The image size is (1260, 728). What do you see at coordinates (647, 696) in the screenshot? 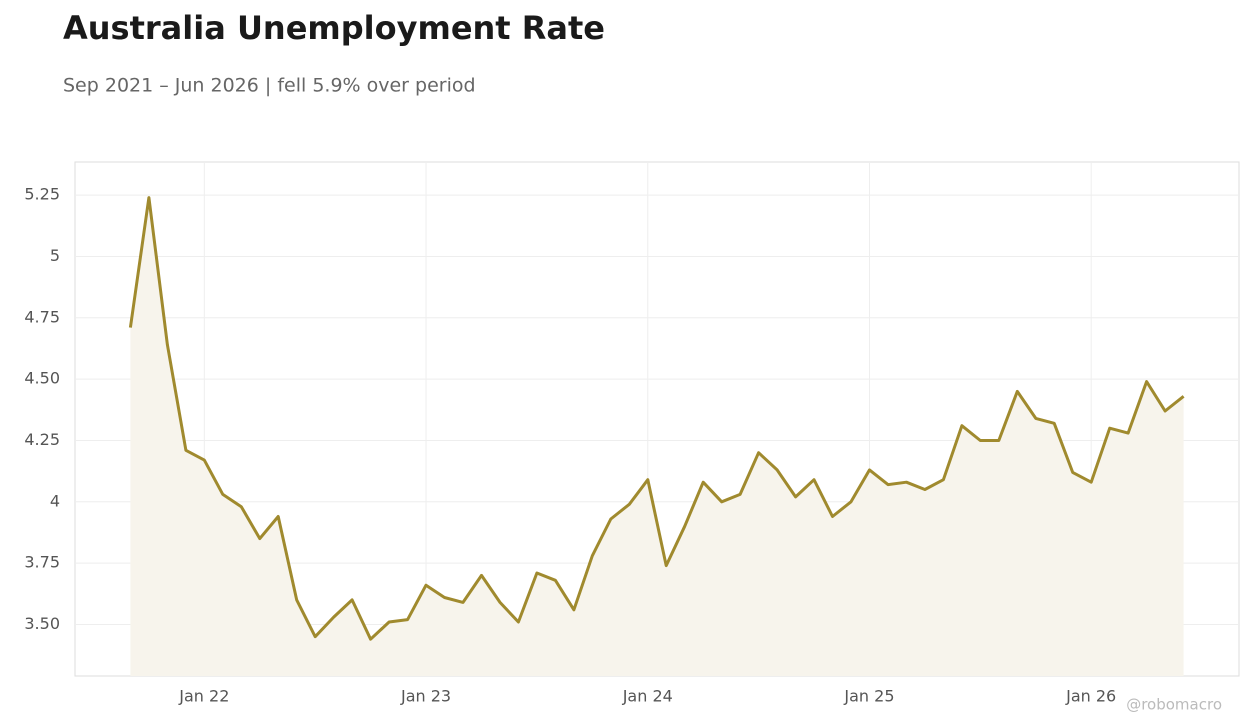
I see `x-tick-label: Jan 24` at bounding box center [647, 696].